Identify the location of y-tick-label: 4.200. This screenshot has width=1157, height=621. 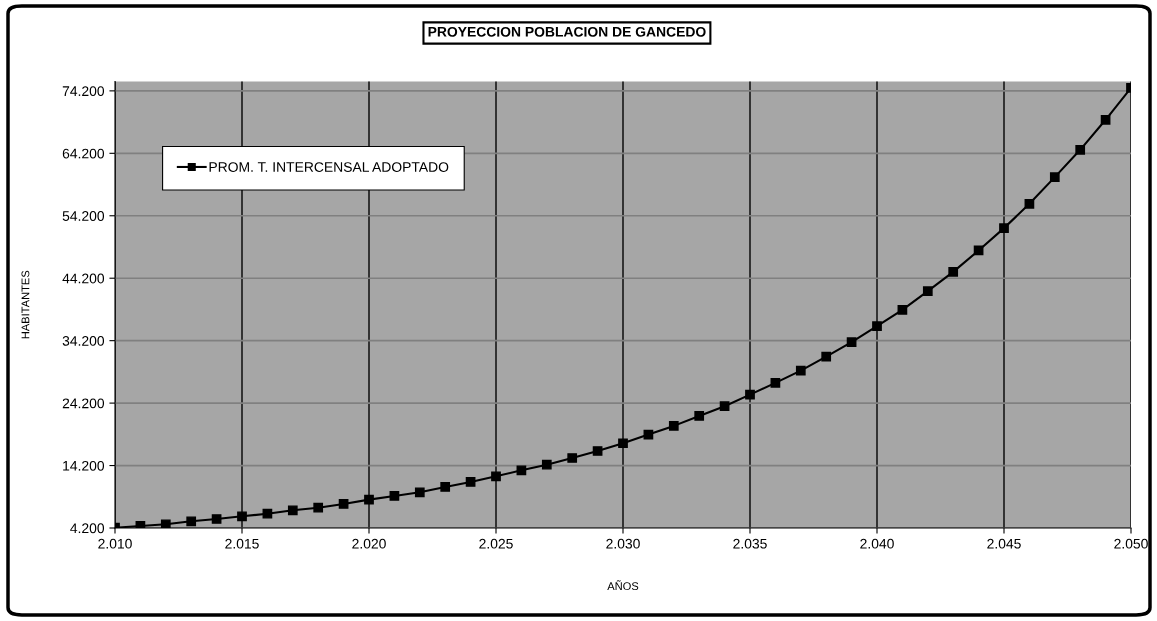
(87, 528).